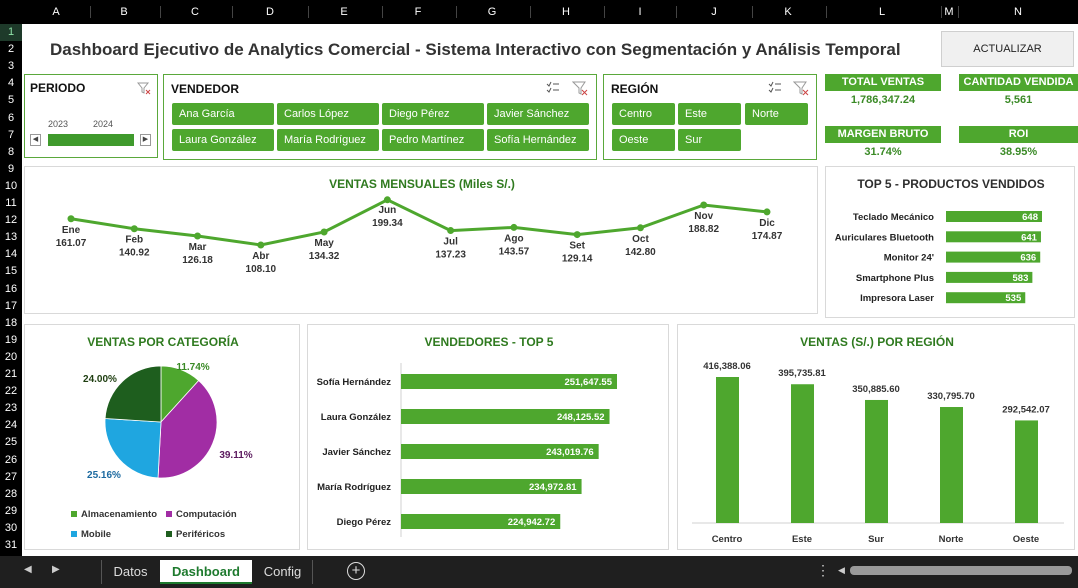 Image resolution: width=1078 pixels, height=588 pixels. I want to click on row-header-19: 19, so click(11, 339).